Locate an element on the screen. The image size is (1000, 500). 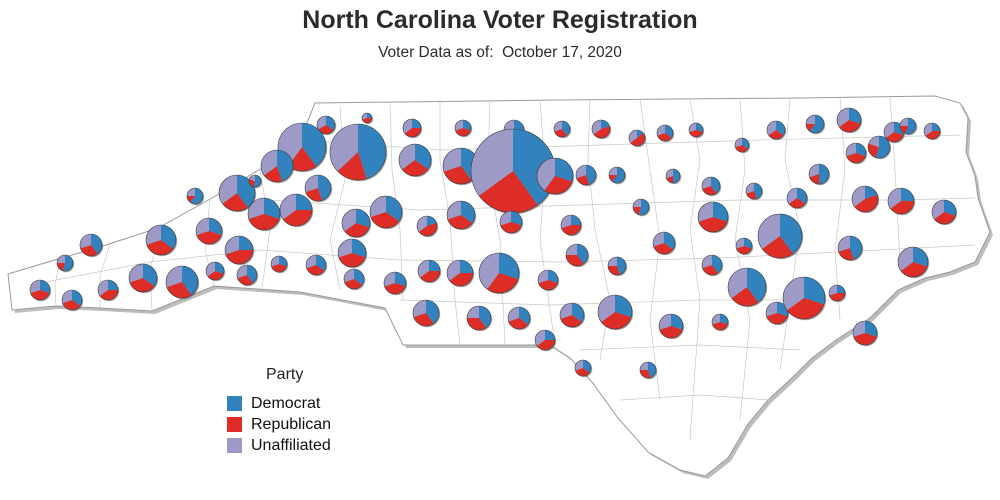
map-title: North Carolina Voter Registration is located at coordinates (500, 20).